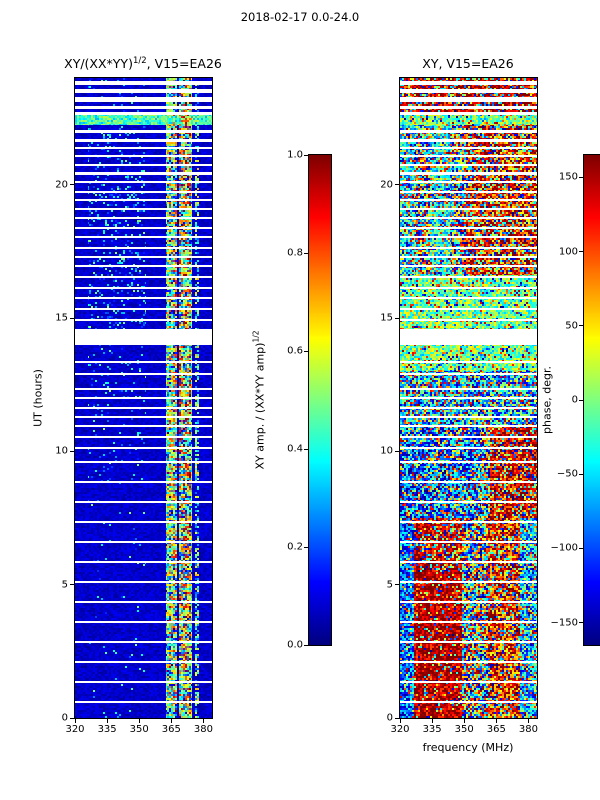  Describe the element at coordinates (295, 155) in the screenshot. I see `colorbar-tick-label: 1.0` at that location.